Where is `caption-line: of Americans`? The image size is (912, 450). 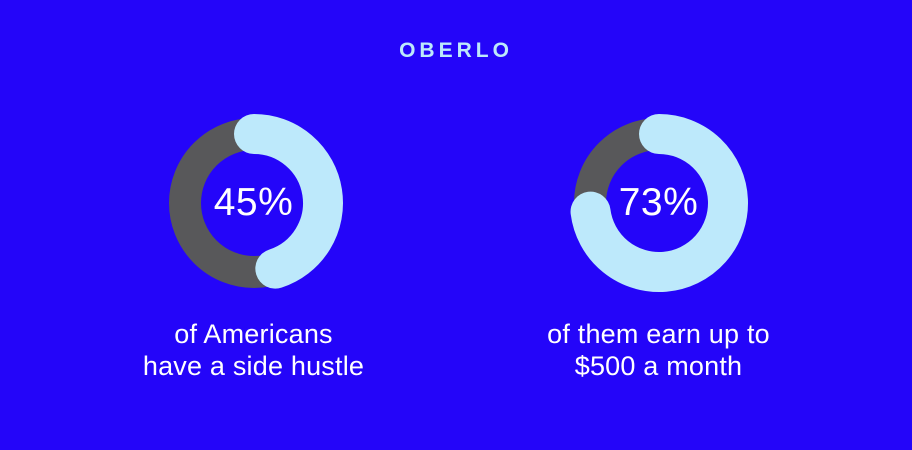 caption-line: of Americans is located at coordinates (253, 334).